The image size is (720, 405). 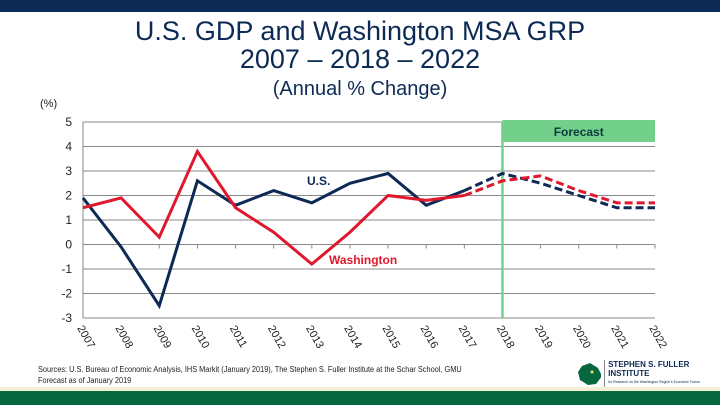 What do you see at coordinates (505, 337) in the screenshot?
I see `x-tick-label: 2018` at bounding box center [505, 337].